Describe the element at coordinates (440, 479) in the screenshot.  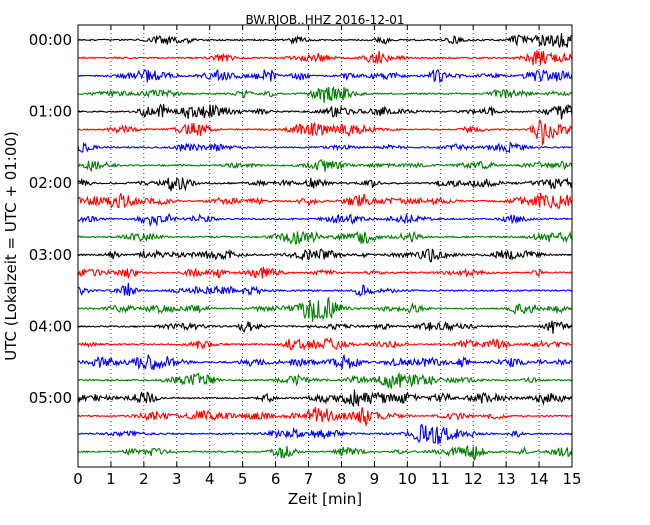
I see `x-tick-label: 11` at that location.